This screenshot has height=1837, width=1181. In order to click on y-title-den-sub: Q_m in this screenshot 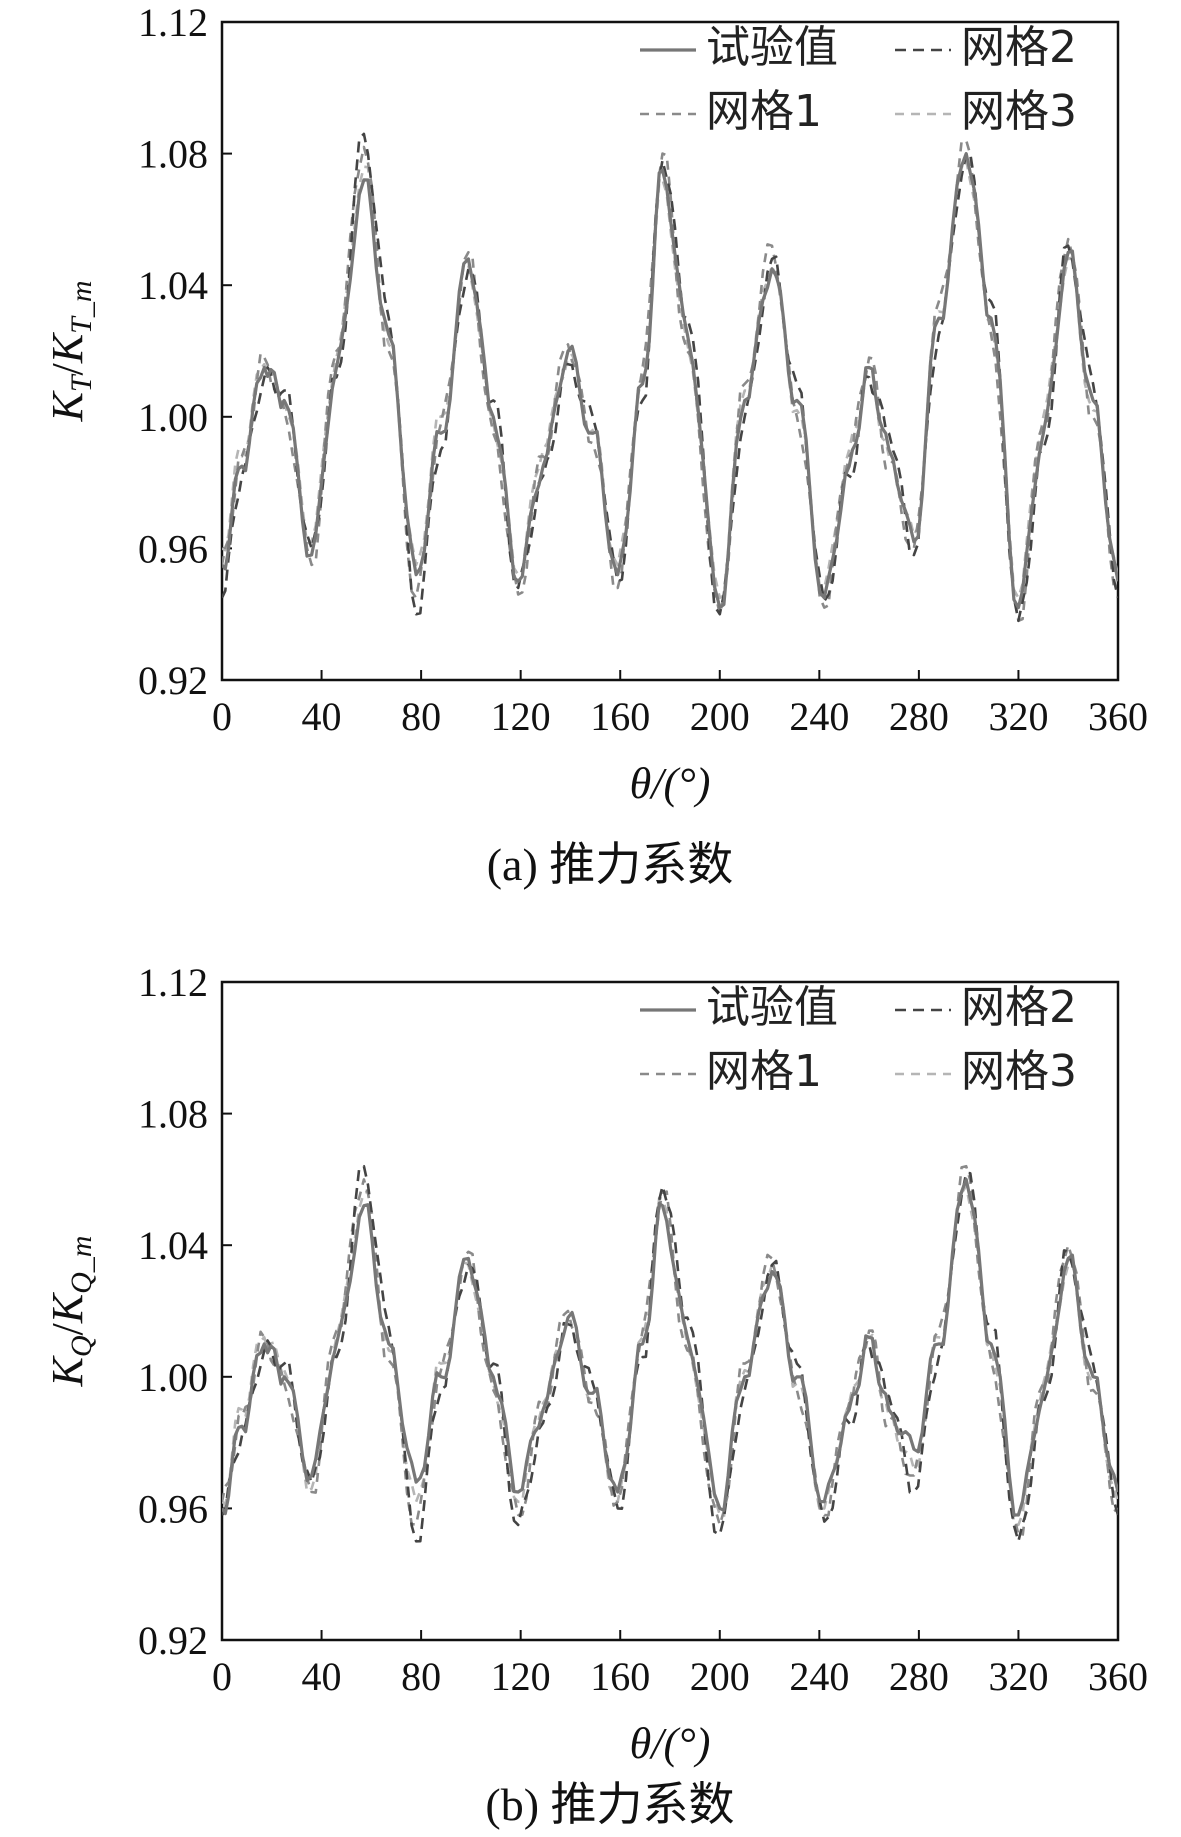, I will do `click(81, 1265)`.